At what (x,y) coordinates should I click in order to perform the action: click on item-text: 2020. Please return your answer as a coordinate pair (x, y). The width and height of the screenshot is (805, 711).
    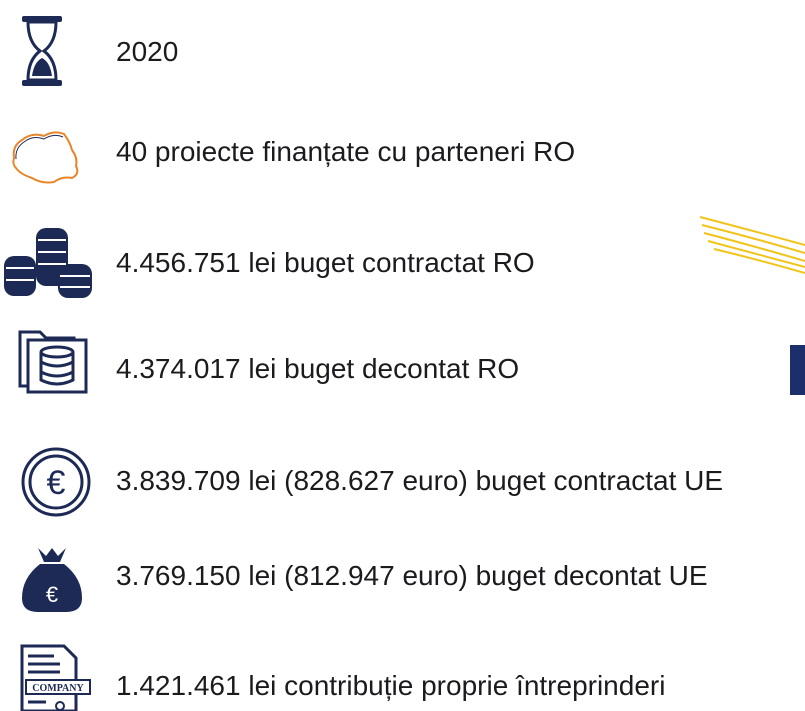
    Looking at the image, I should click on (147, 51).